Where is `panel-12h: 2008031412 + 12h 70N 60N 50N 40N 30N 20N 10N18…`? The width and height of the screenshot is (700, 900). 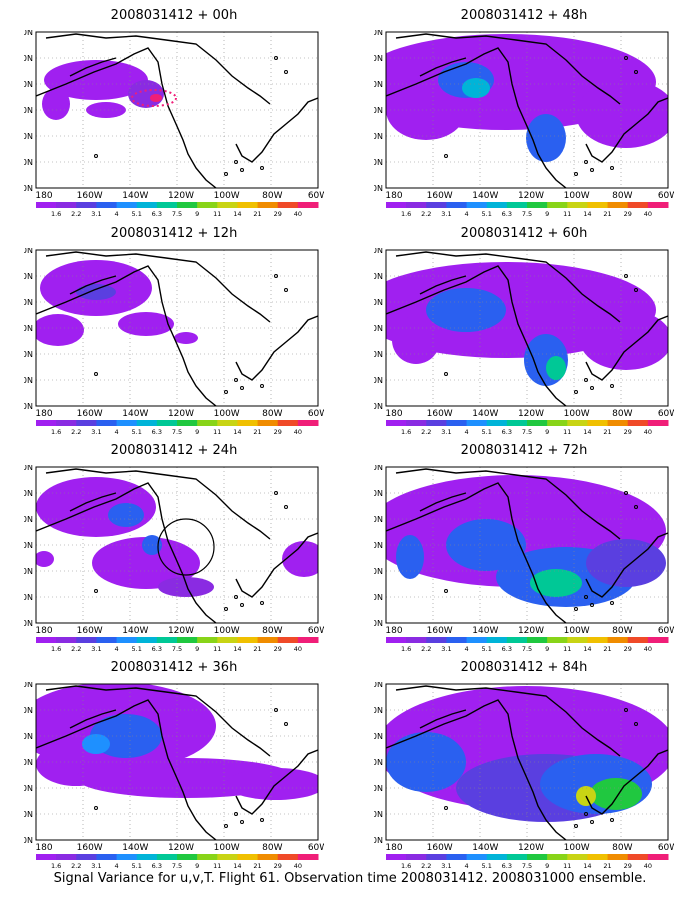
panel-12h: 2008031412 + 12h 70N 60N 50N 40N 30N 20N 10N18… is located at coordinates (172, 333).